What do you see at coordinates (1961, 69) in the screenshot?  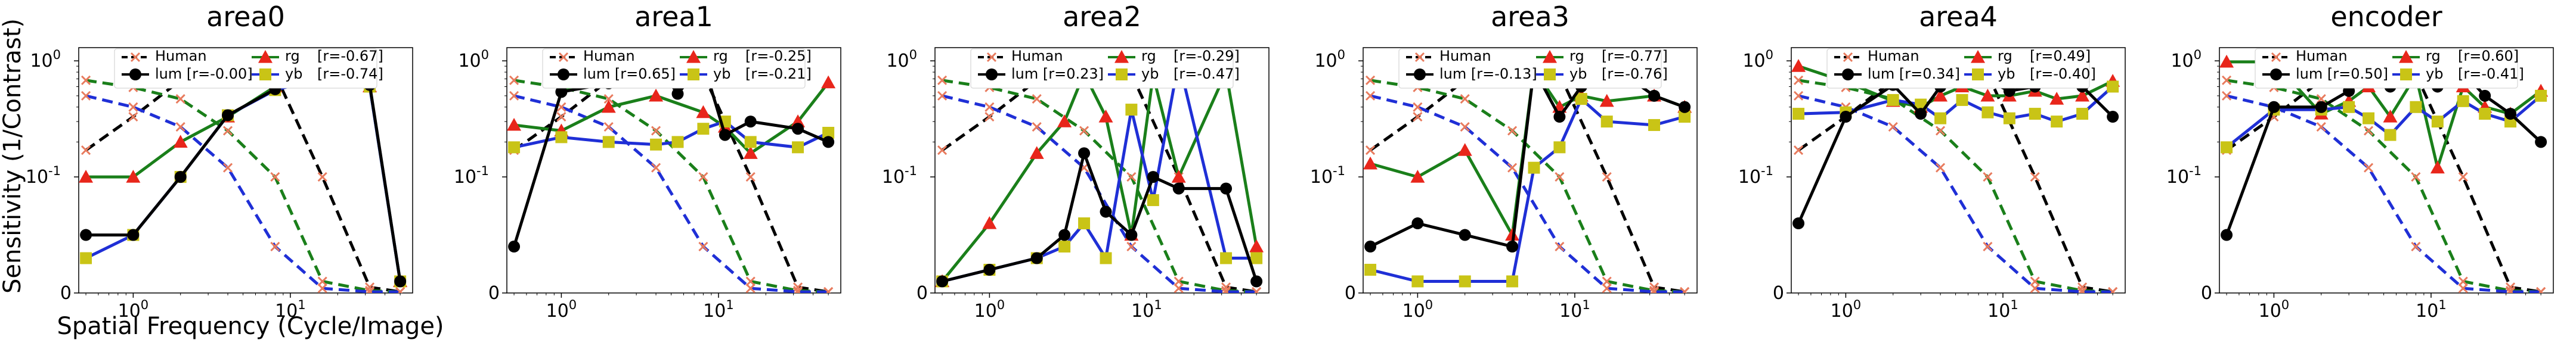 I see `legend: Human lum [r=0.34] rg [r=0.49] yb [r=-0.40]` at bounding box center [1961, 69].